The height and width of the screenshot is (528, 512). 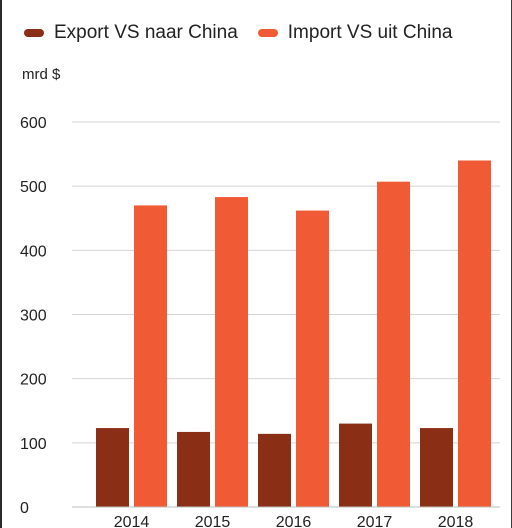 What do you see at coordinates (132, 521) in the screenshot?
I see `x-tick-label: 2014` at bounding box center [132, 521].